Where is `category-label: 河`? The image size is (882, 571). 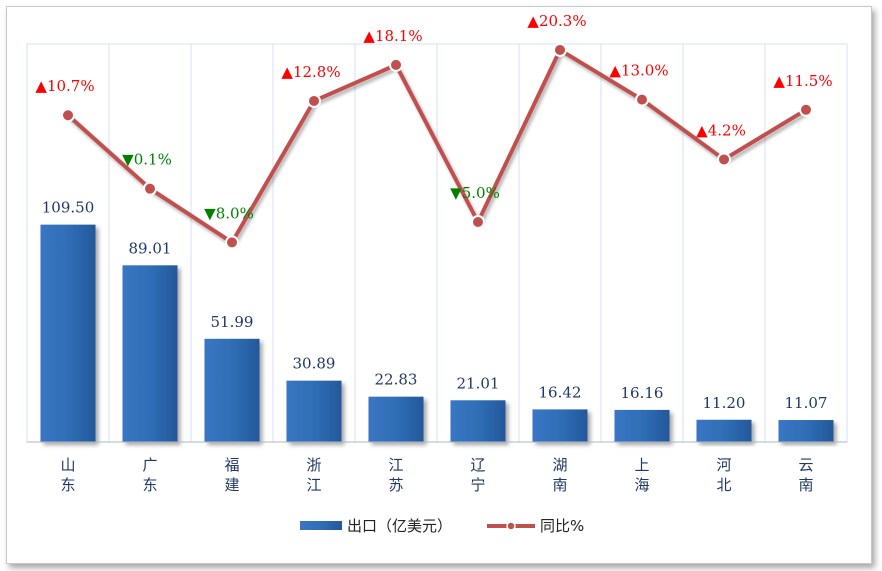
category-label: 河 is located at coordinates (723, 465).